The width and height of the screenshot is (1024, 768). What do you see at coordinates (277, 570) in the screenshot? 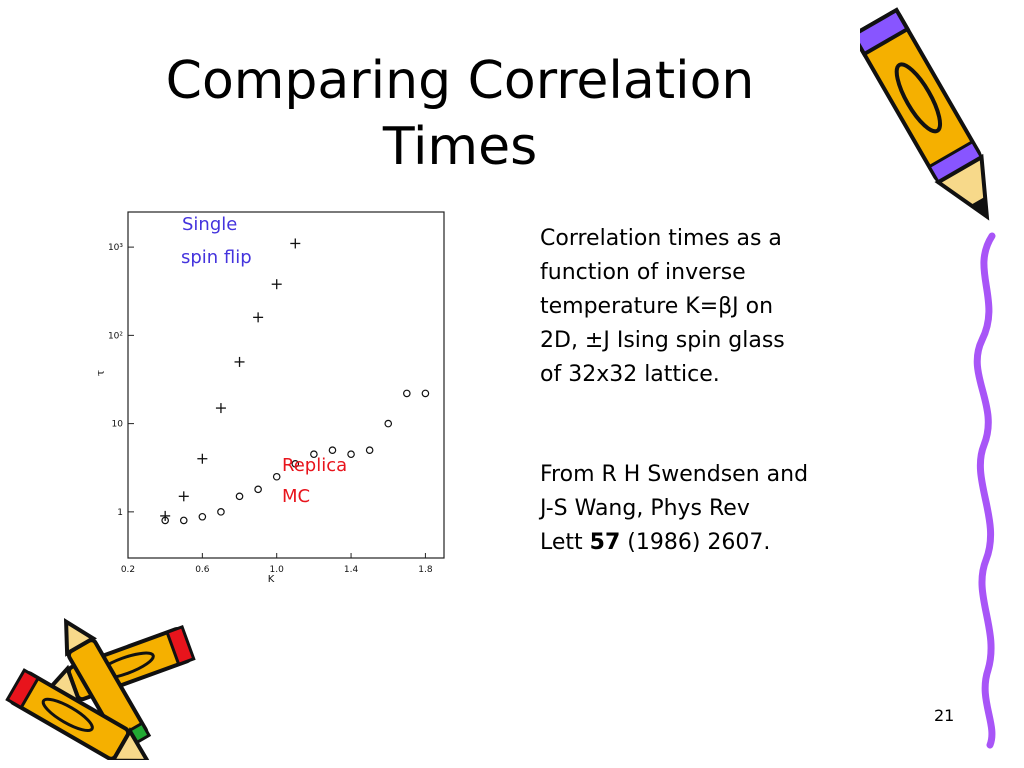
I see `x-tick-label: 1.0` at bounding box center [277, 570].